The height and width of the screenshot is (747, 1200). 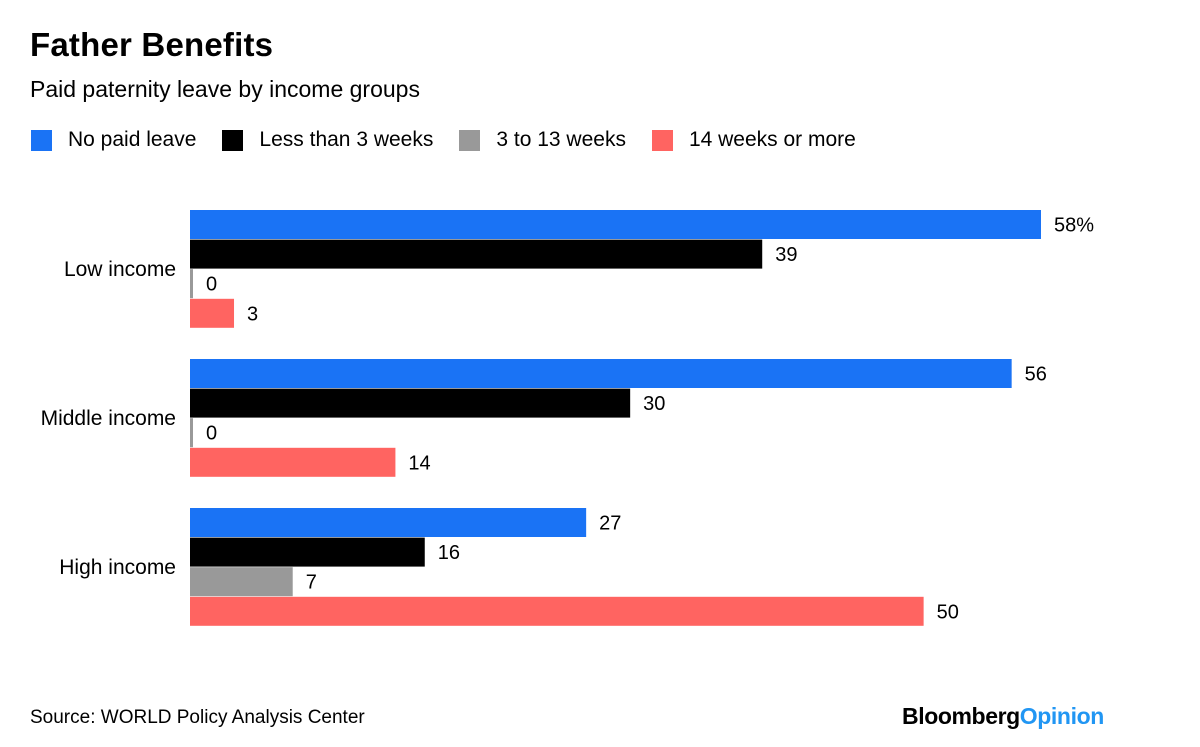 I want to click on data-label: 56, so click(x=1036, y=375).